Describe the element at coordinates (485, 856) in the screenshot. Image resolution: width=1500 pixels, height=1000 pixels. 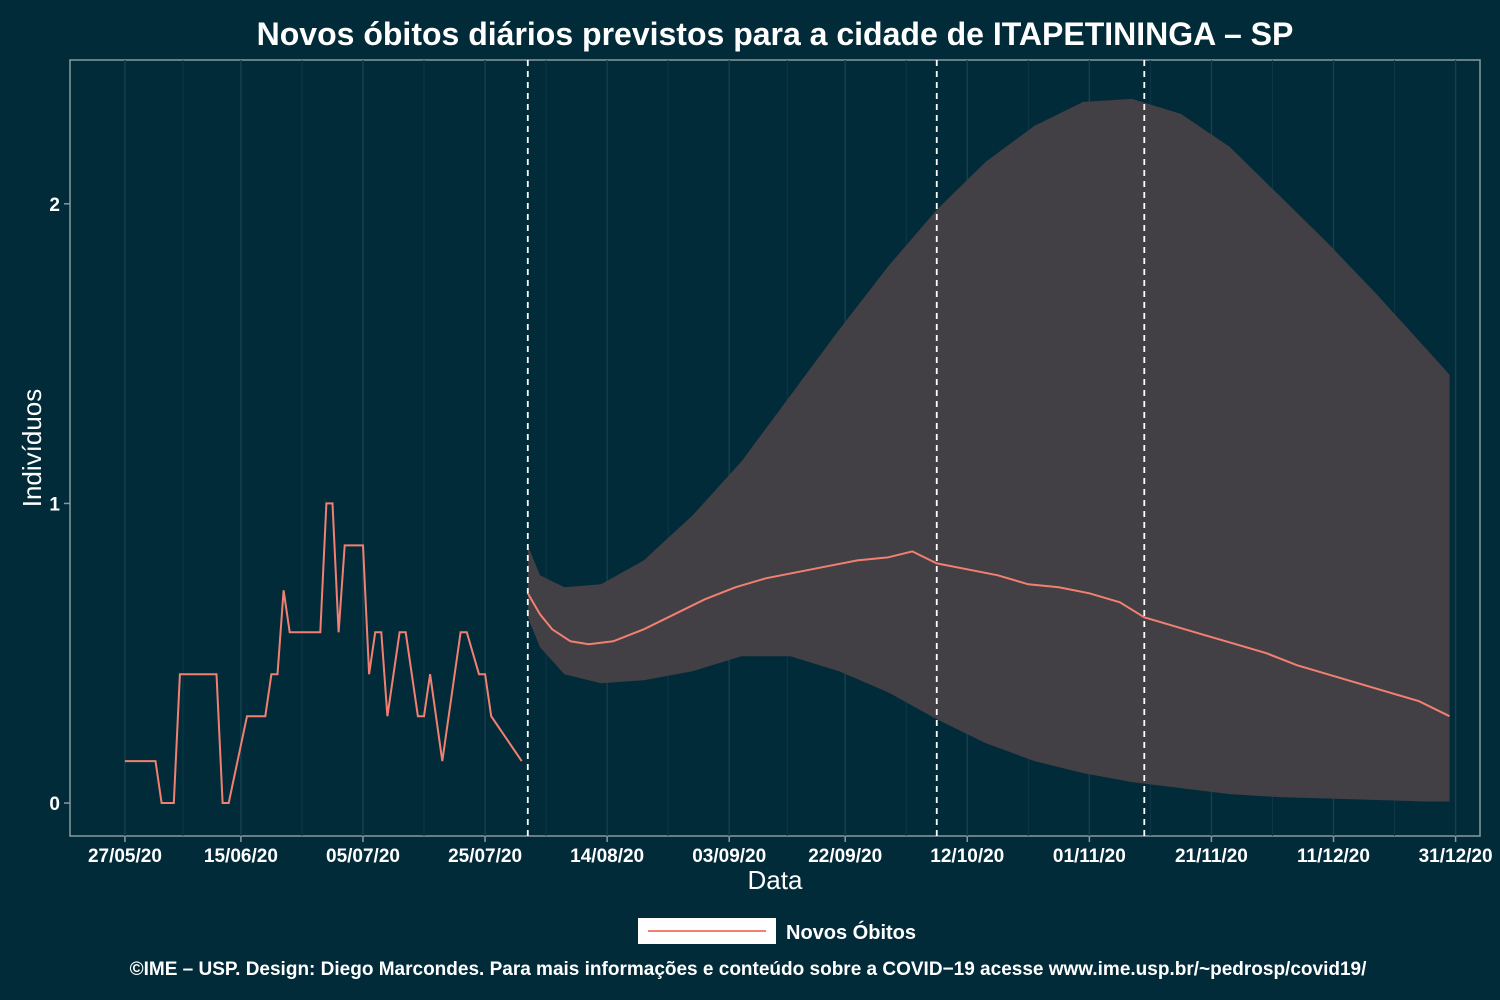
I see `x-tick-label: 25/07/20` at that location.